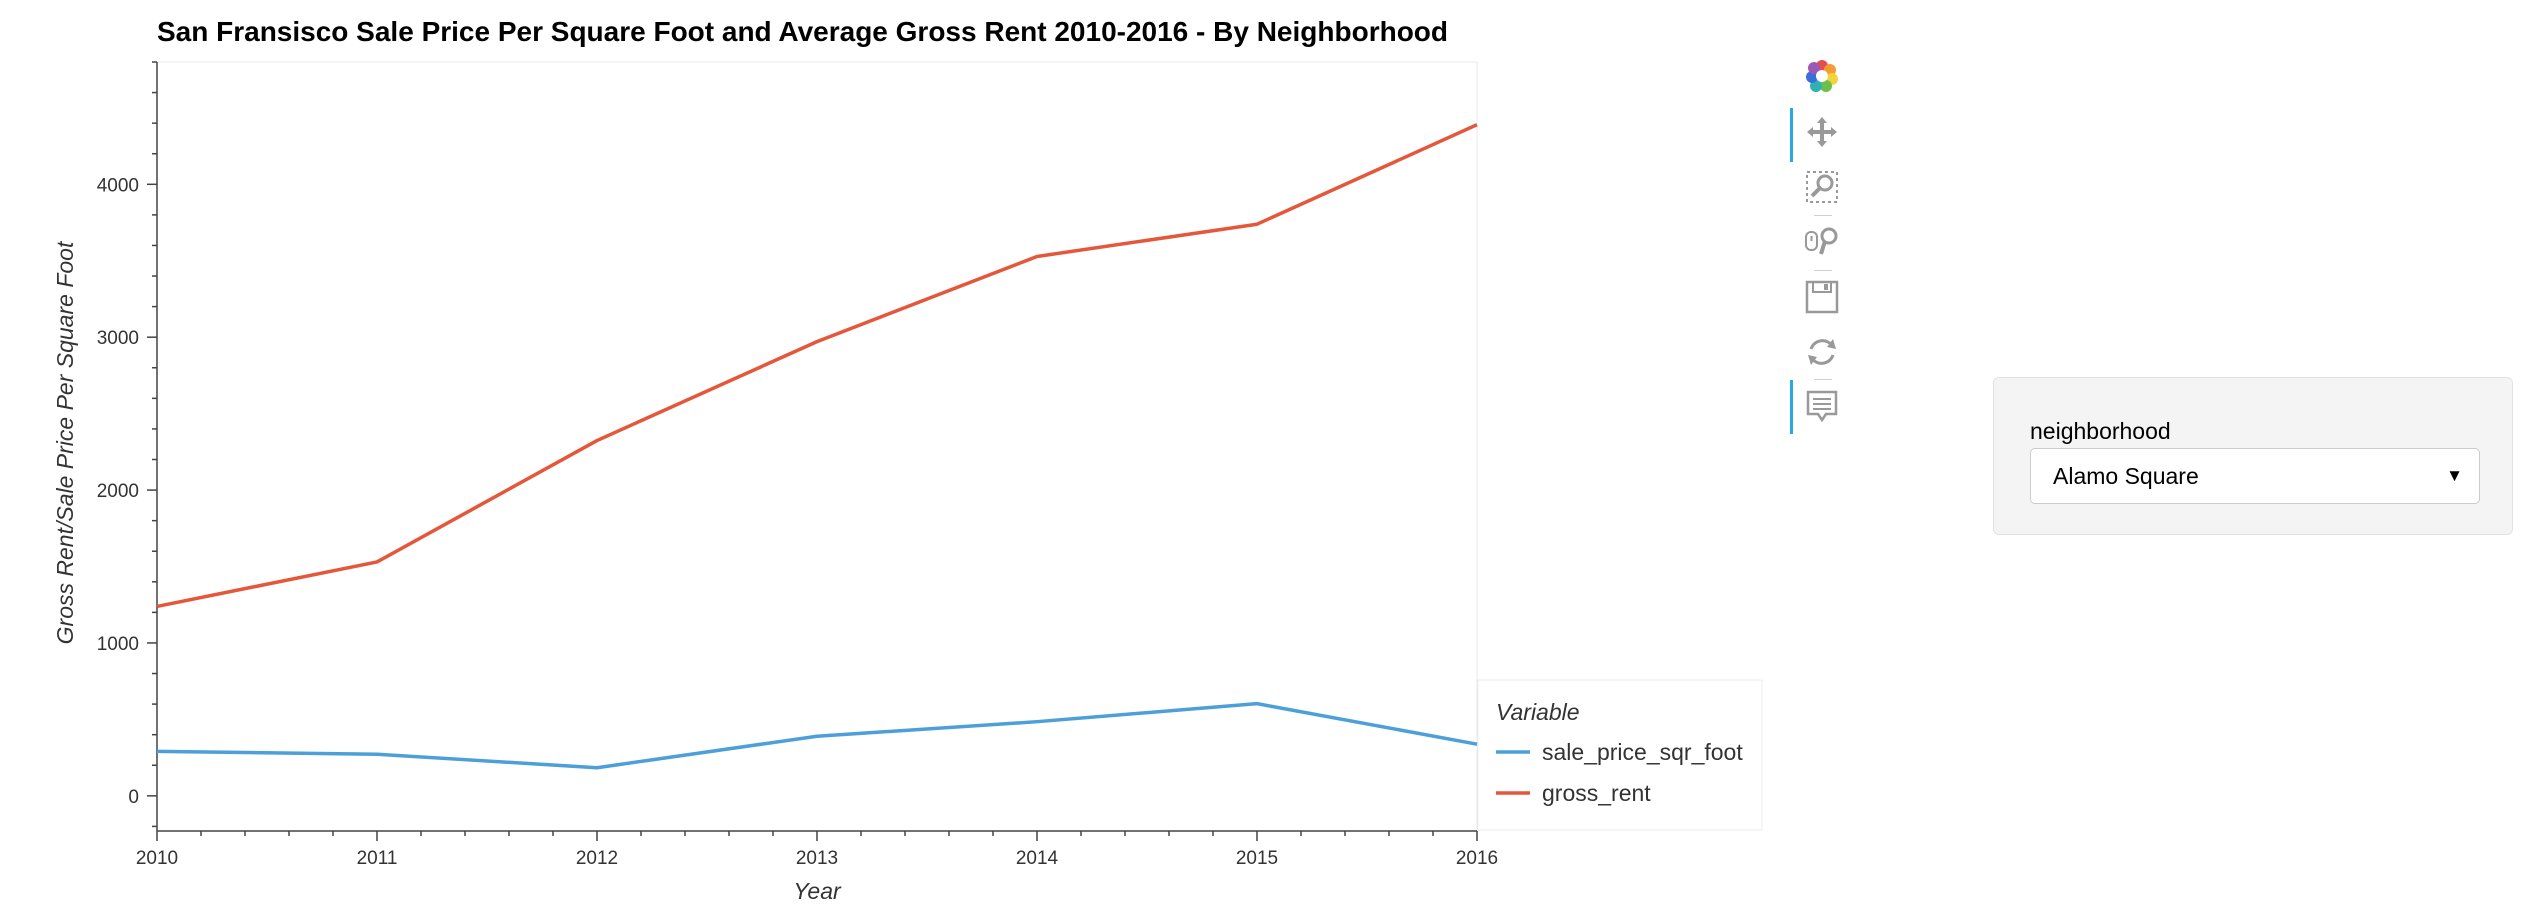 This screenshot has width=2540, height=910. I want to click on y-tick-label: 3000, so click(118, 338).